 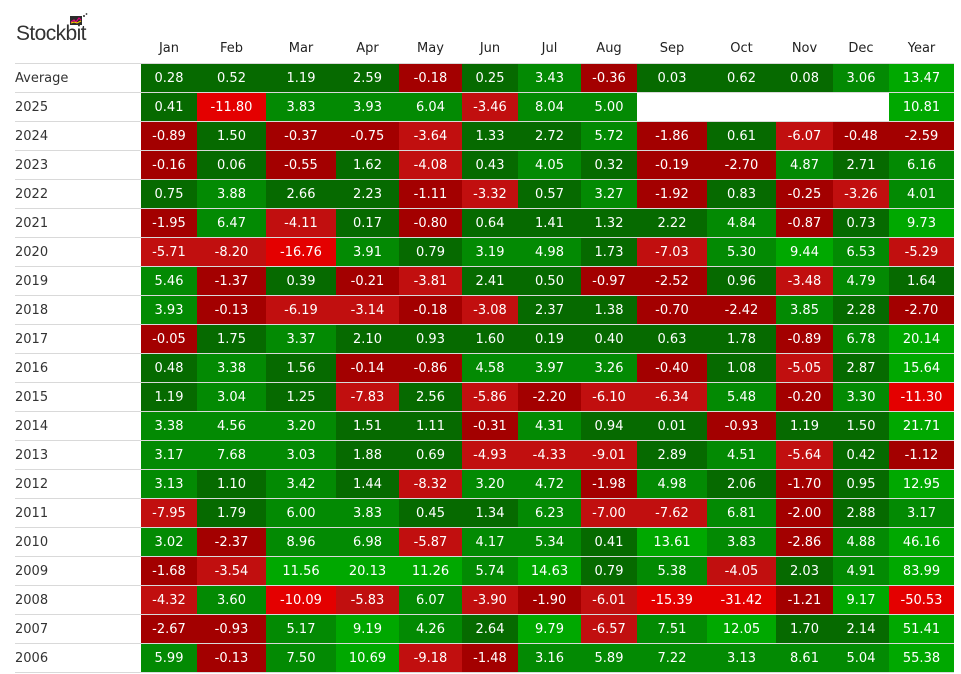 What do you see at coordinates (78, 165) in the screenshot?
I see `row-label: 2023` at bounding box center [78, 165].